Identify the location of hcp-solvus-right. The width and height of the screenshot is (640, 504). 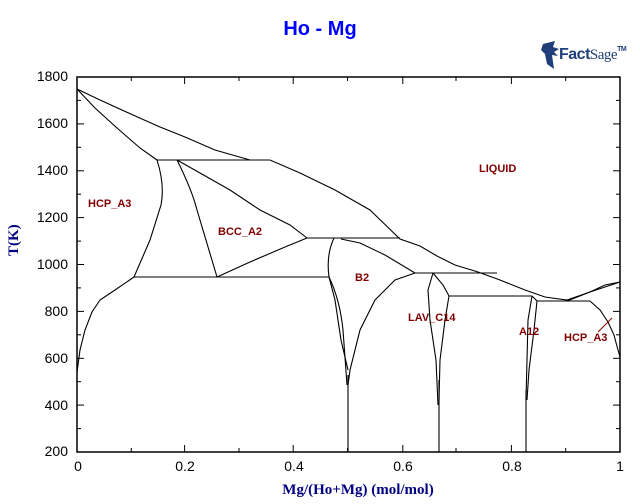
(605, 329).